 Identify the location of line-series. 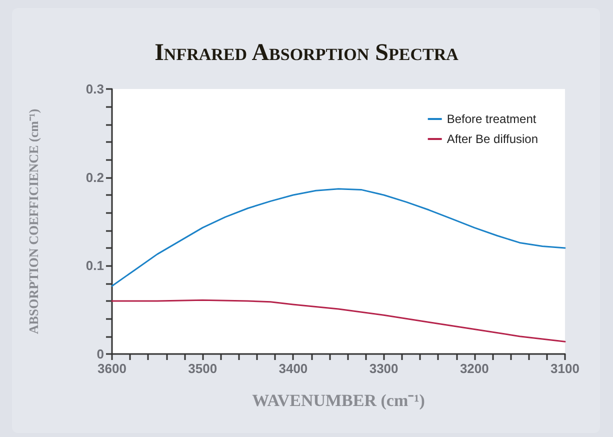
(338, 320).